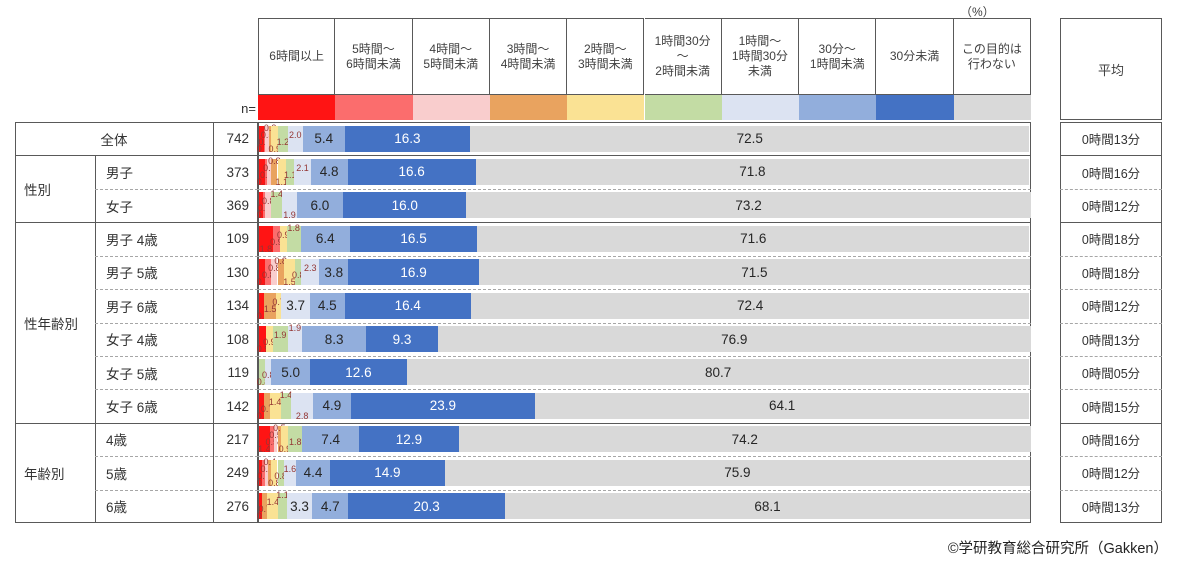  Describe the element at coordinates (782, 406) in the screenshot. I see `bar-segment-label: 64.1` at that location.